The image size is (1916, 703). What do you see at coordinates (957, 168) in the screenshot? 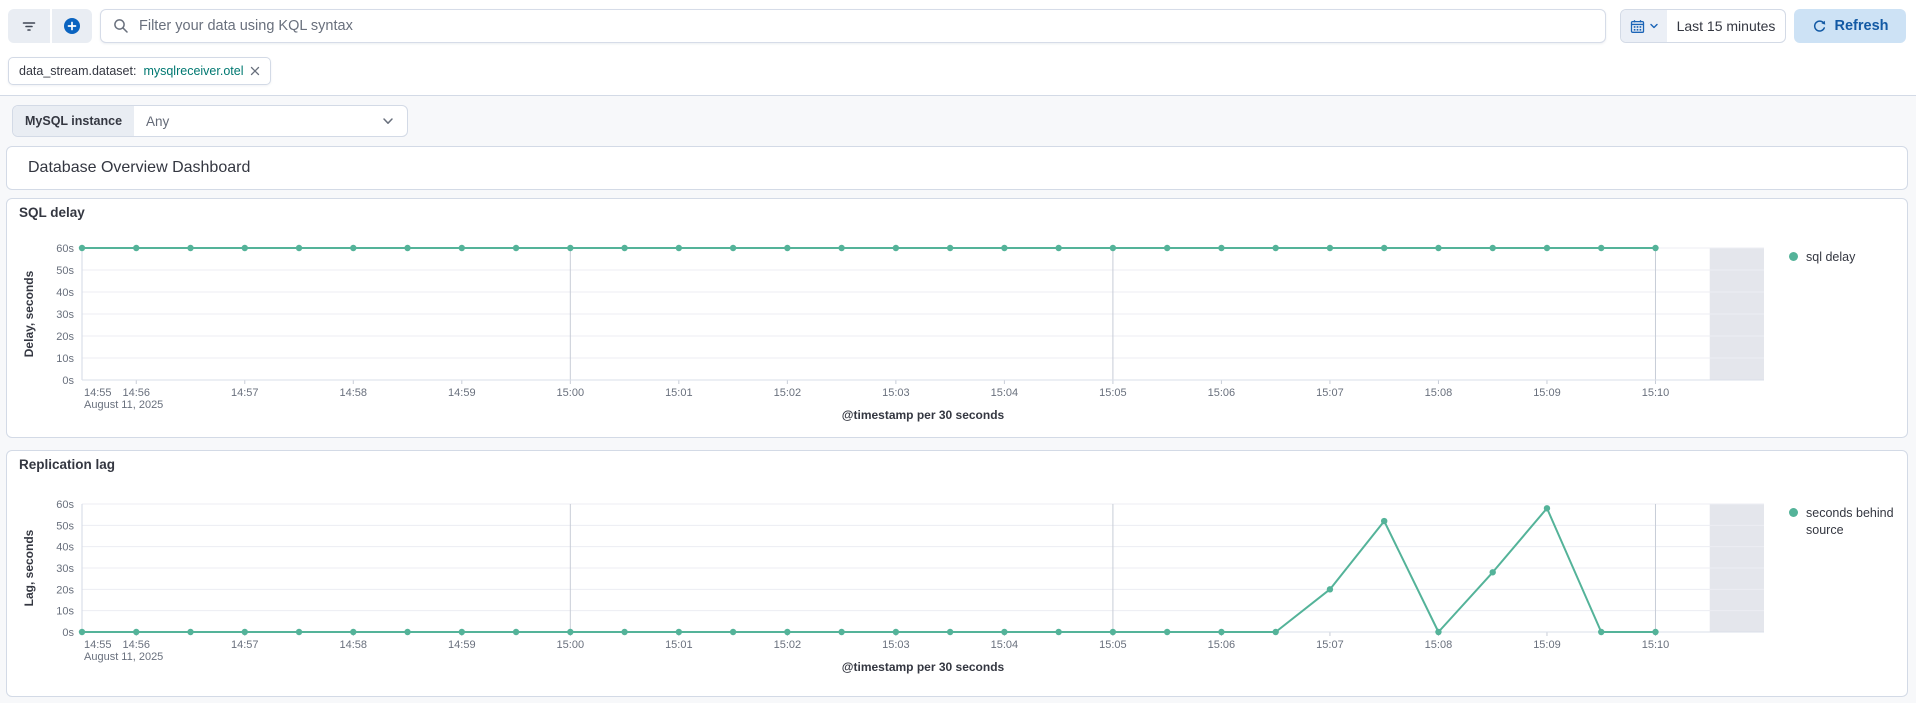
I see `dashboard-title-panel: Database Overview Dashboard` at bounding box center [957, 168].